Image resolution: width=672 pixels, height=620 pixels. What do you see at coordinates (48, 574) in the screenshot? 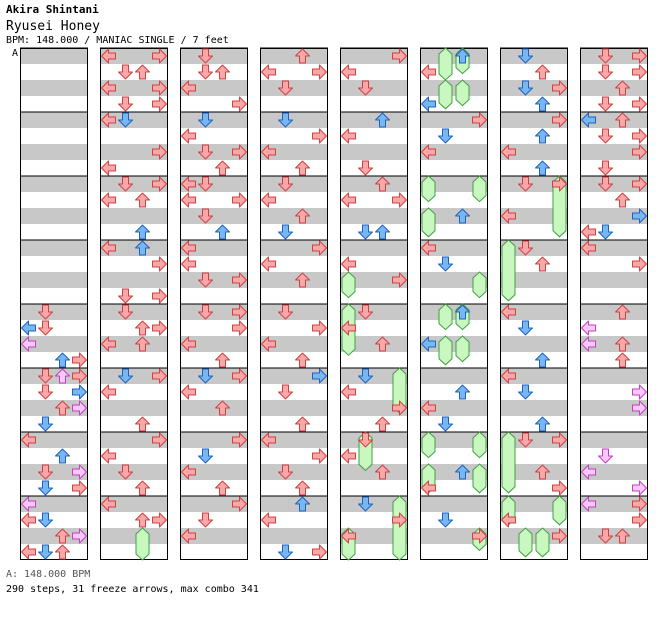
I see `bpm-legend: A: 148.000 BPM` at bounding box center [48, 574].